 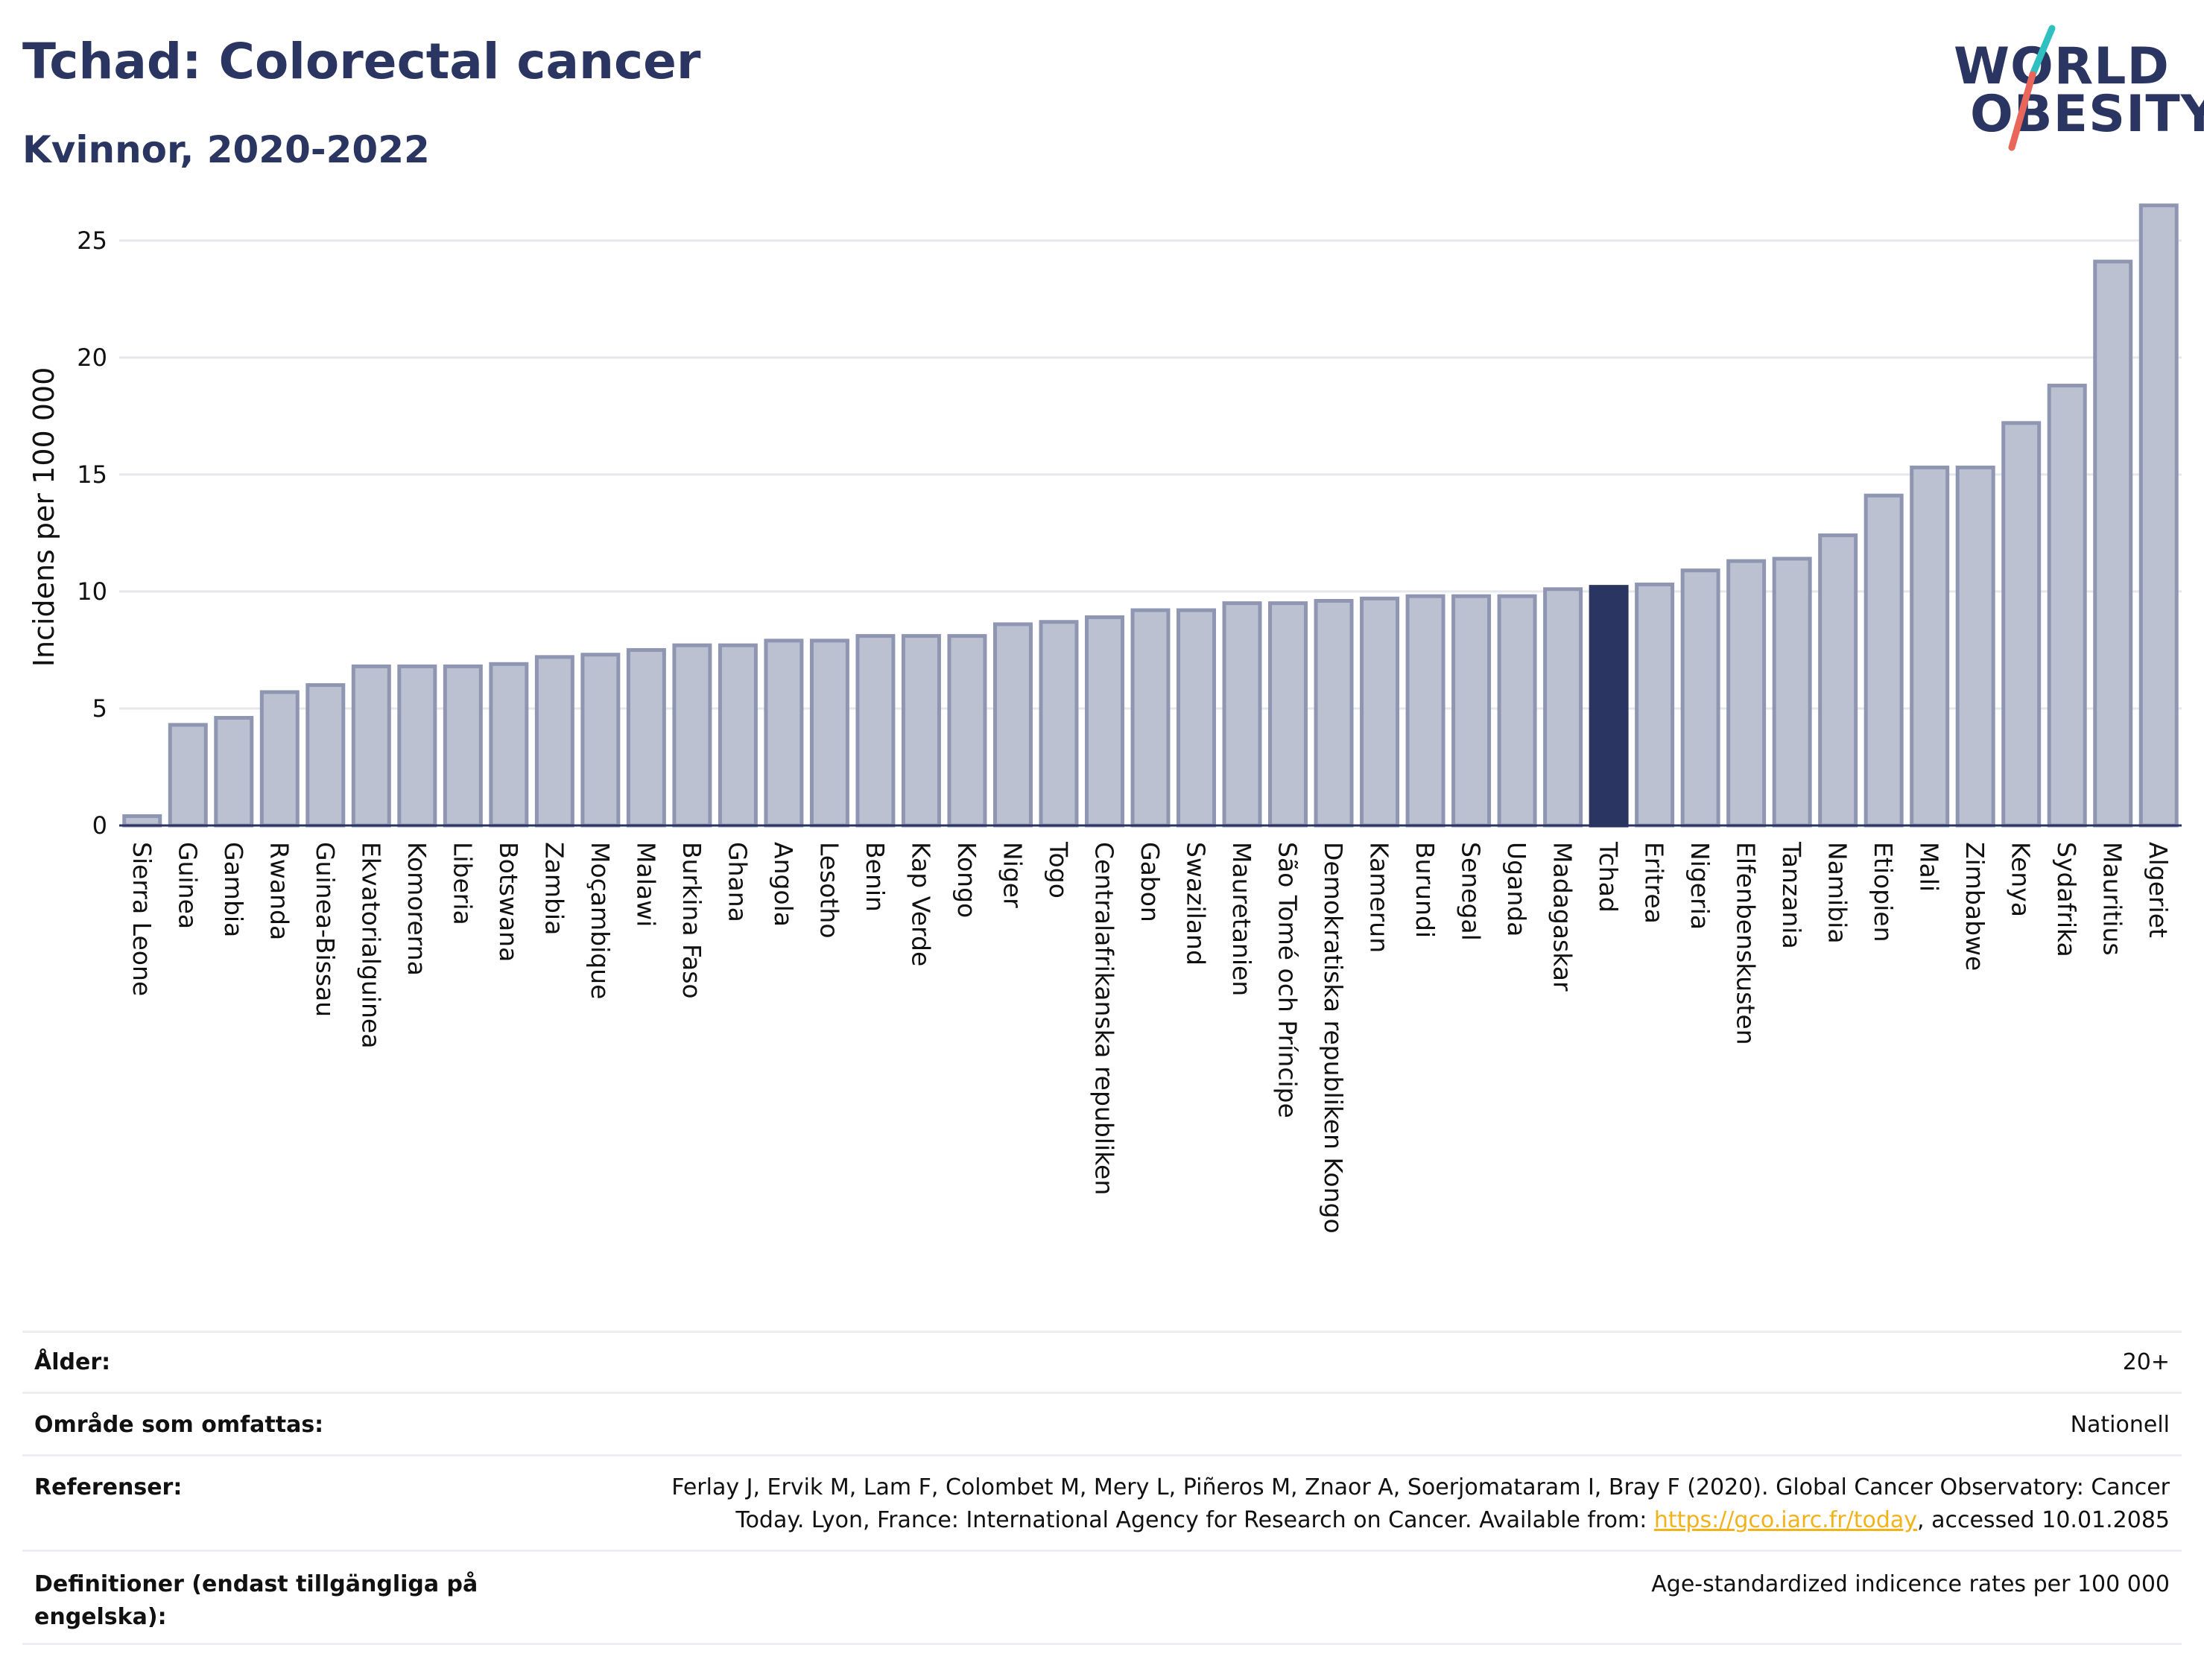 What do you see at coordinates (1012, 875) in the screenshot?
I see `x-tick-label: Niger` at bounding box center [1012, 875].